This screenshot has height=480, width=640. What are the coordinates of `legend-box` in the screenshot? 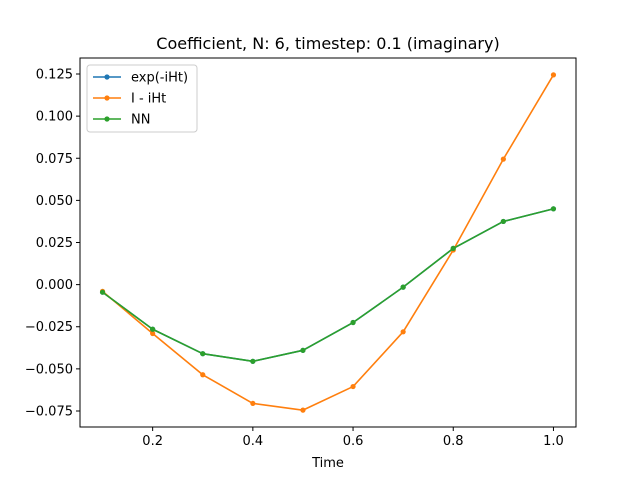 It's located at (142, 98).